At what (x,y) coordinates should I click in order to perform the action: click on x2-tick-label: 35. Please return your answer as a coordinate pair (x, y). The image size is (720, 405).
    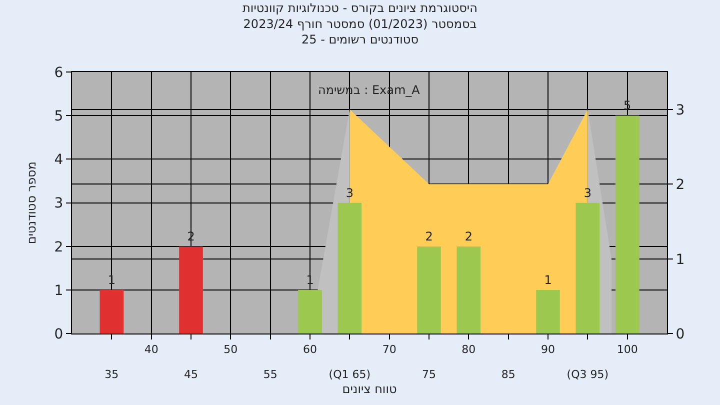
    Looking at the image, I should click on (111, 374).